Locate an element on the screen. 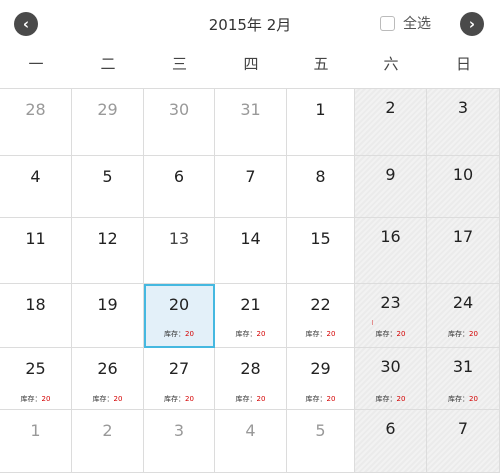 The width and height of the screenshot is (500, 473). day-number: 18 is located at coordinates (35, 304).